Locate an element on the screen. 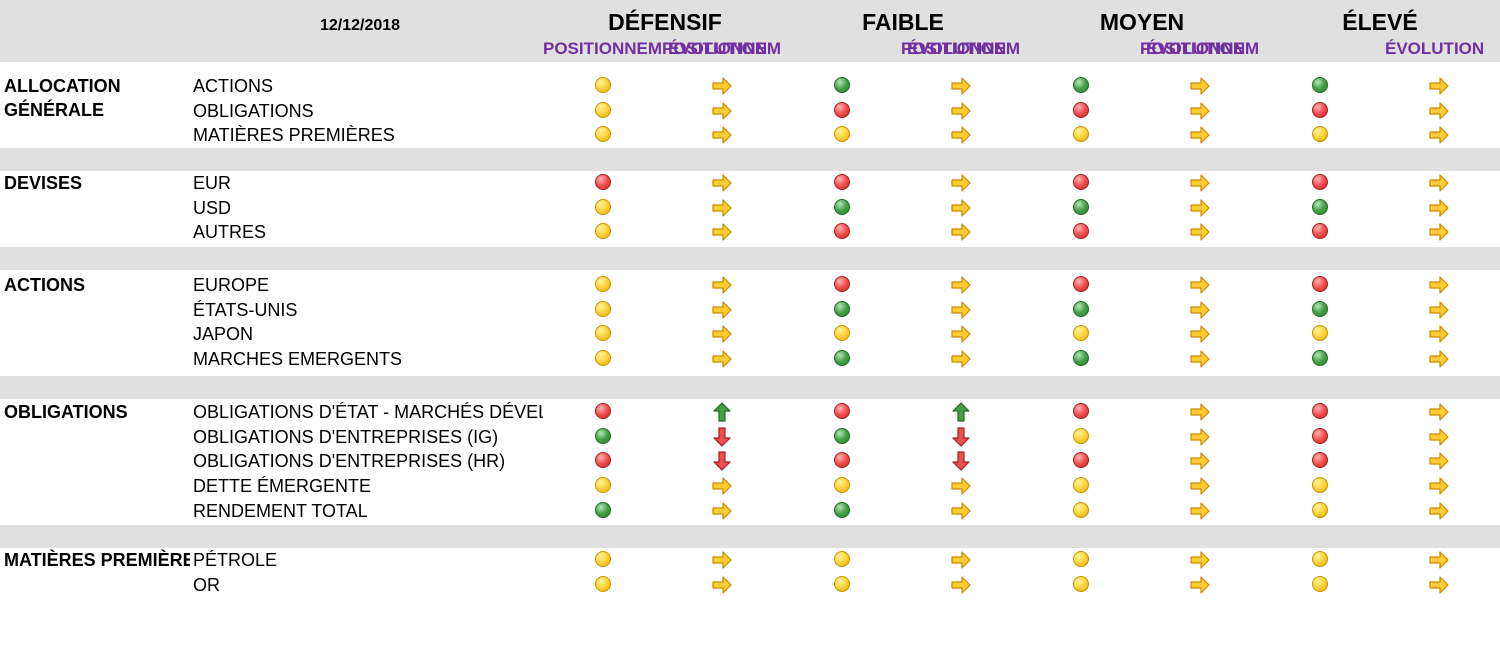 The image size is (1500, 646). table-row: PÉTROLE is located at coordinates (750, 560).